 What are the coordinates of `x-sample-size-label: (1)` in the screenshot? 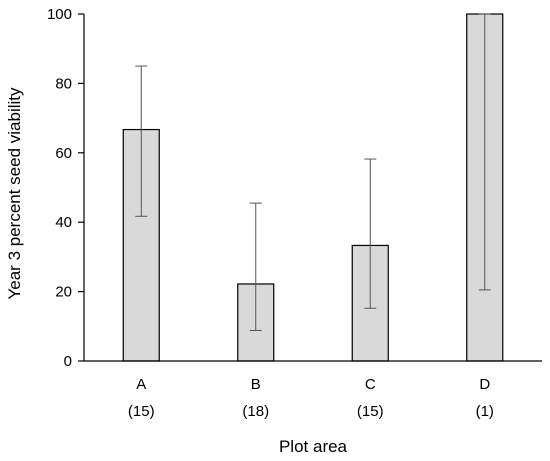 It's located at (485, 411).